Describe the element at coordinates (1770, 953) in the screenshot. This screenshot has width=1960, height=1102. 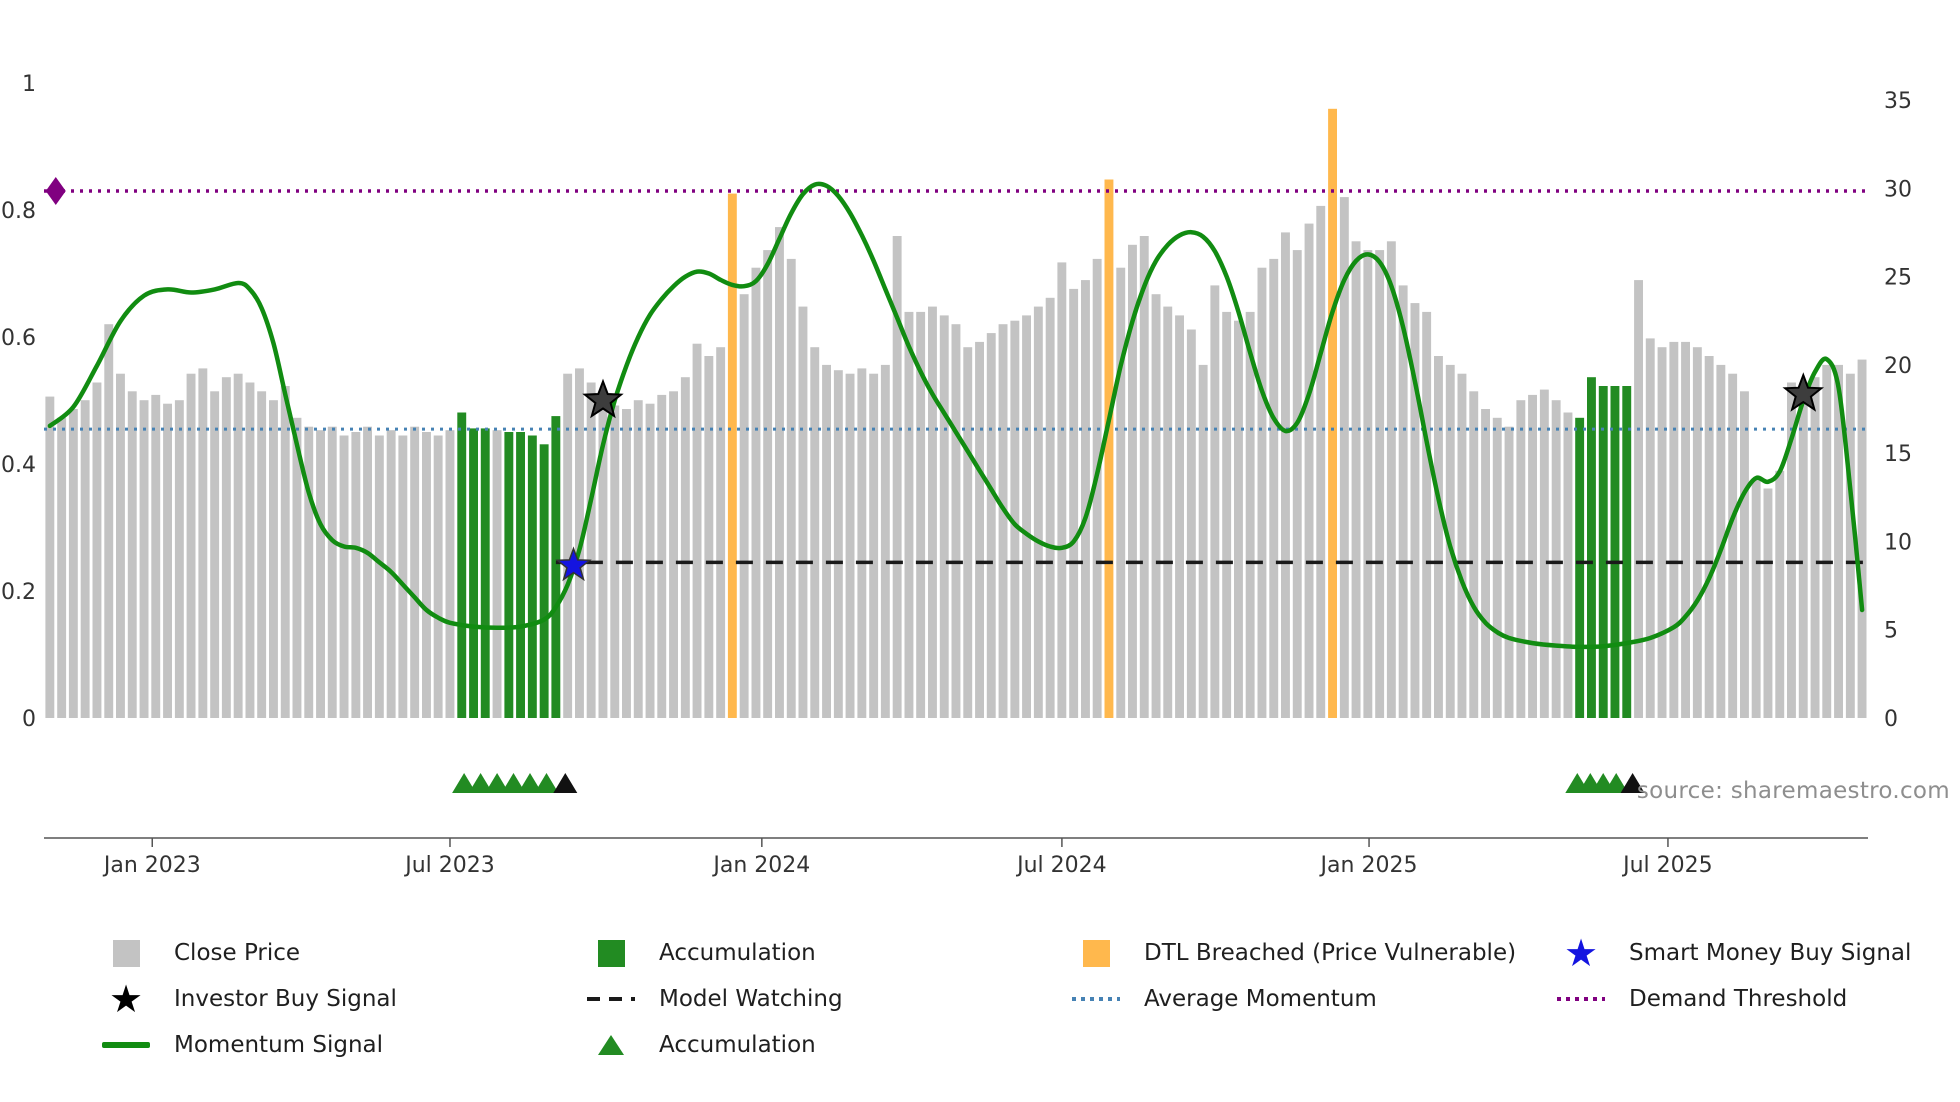
I see `legend-label-smart-money-buy-signal: Smart Money Buy Signal` at that location.